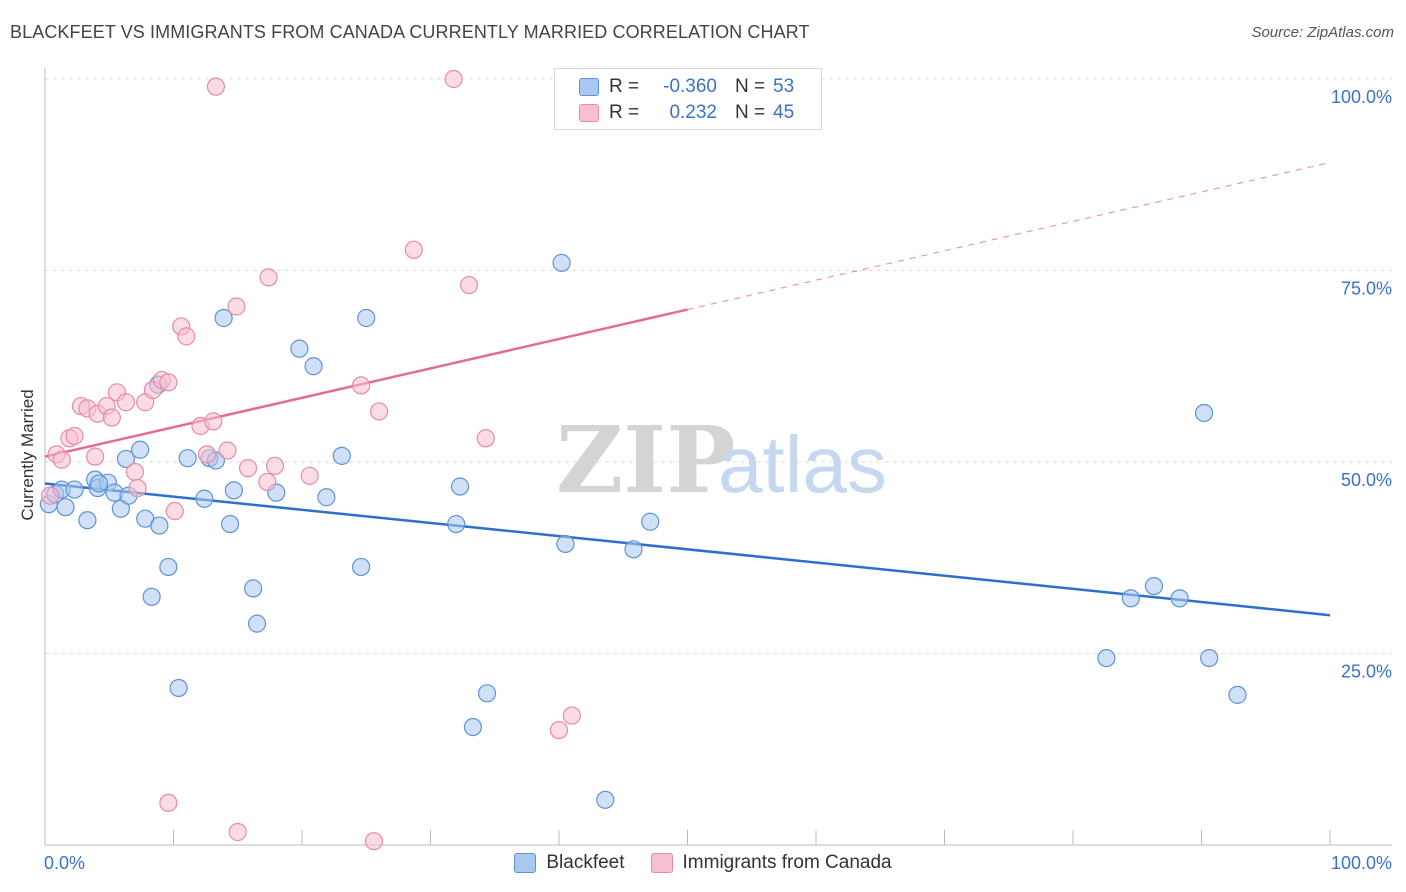 Image resolution: width=1406 pixels, height=892 pixels. I want to click on legend-label: Blackfeet, so click(585, 862).